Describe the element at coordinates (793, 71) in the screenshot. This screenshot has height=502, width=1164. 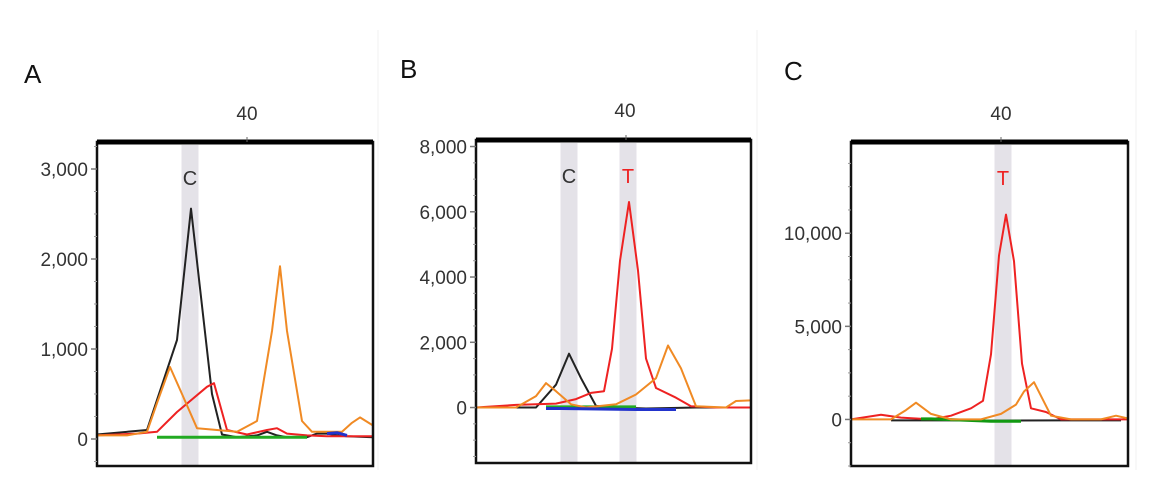
I see `panel-label: C` at that location.